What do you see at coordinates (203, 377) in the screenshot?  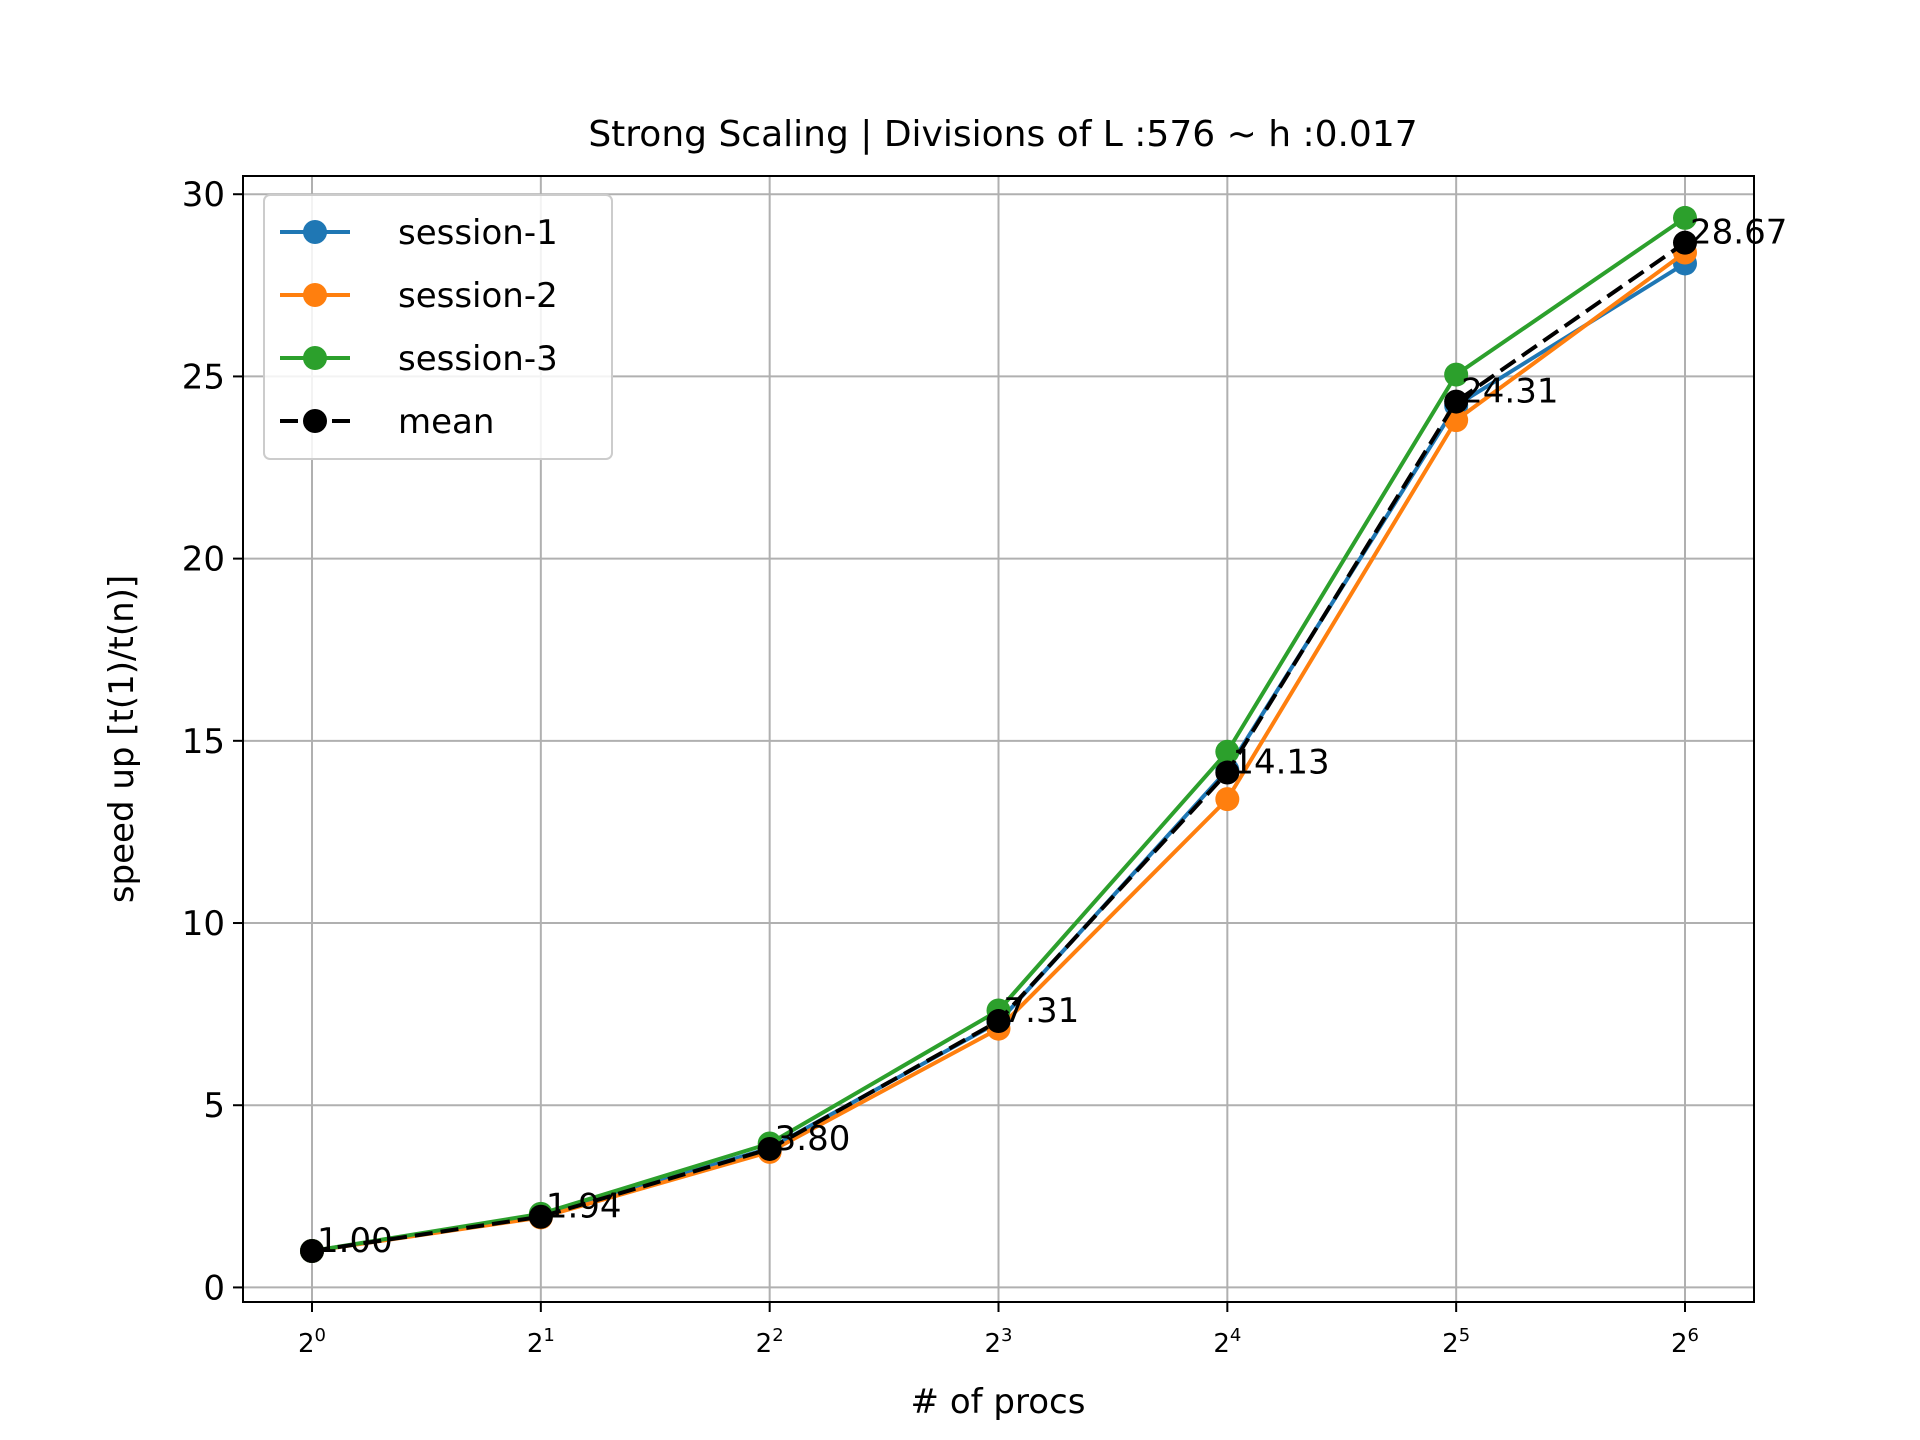 I see `y-tick-label-5: 25` at bounding box center [203, 377].